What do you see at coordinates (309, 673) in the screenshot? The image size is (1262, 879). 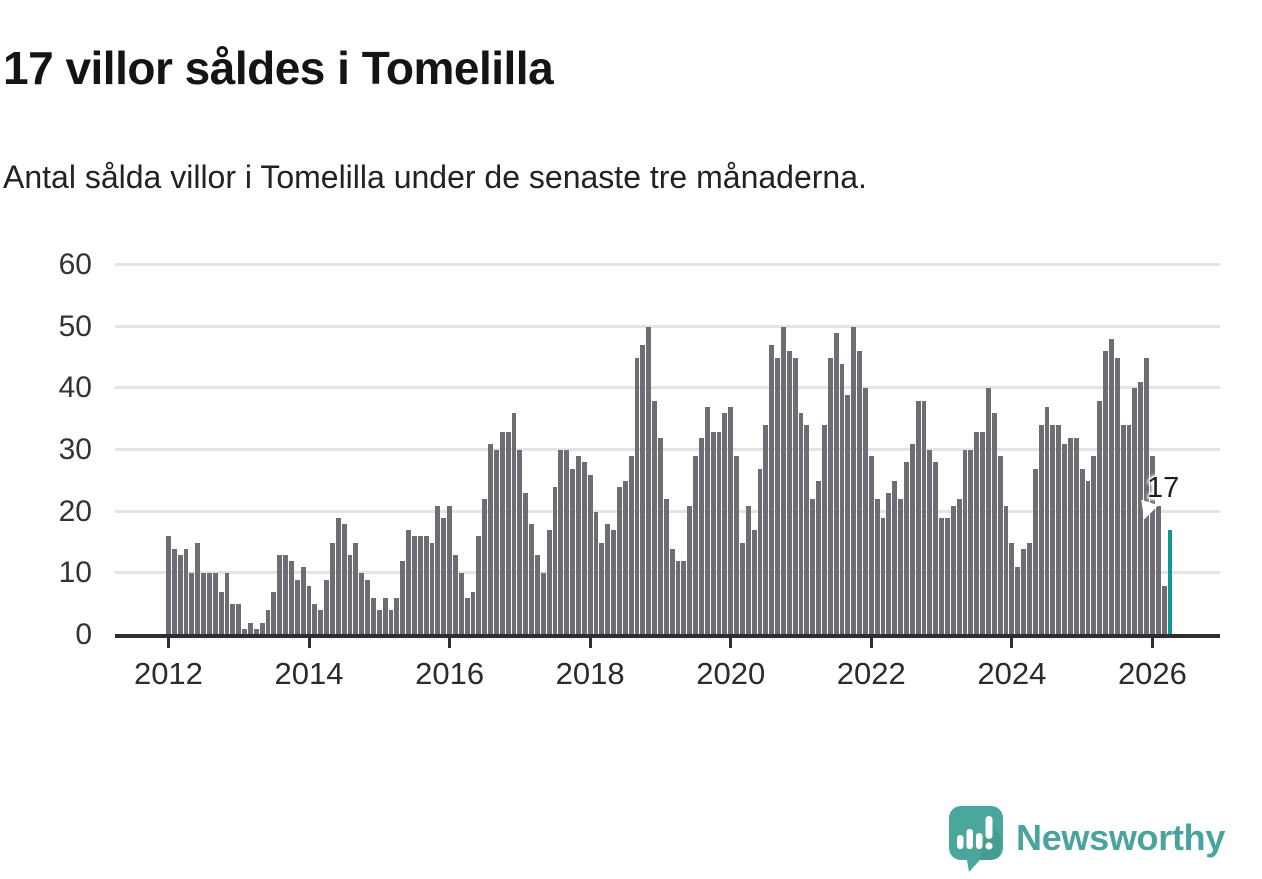 I see `x-axis-label-2014: 2014` at bounding box center [309, 673].